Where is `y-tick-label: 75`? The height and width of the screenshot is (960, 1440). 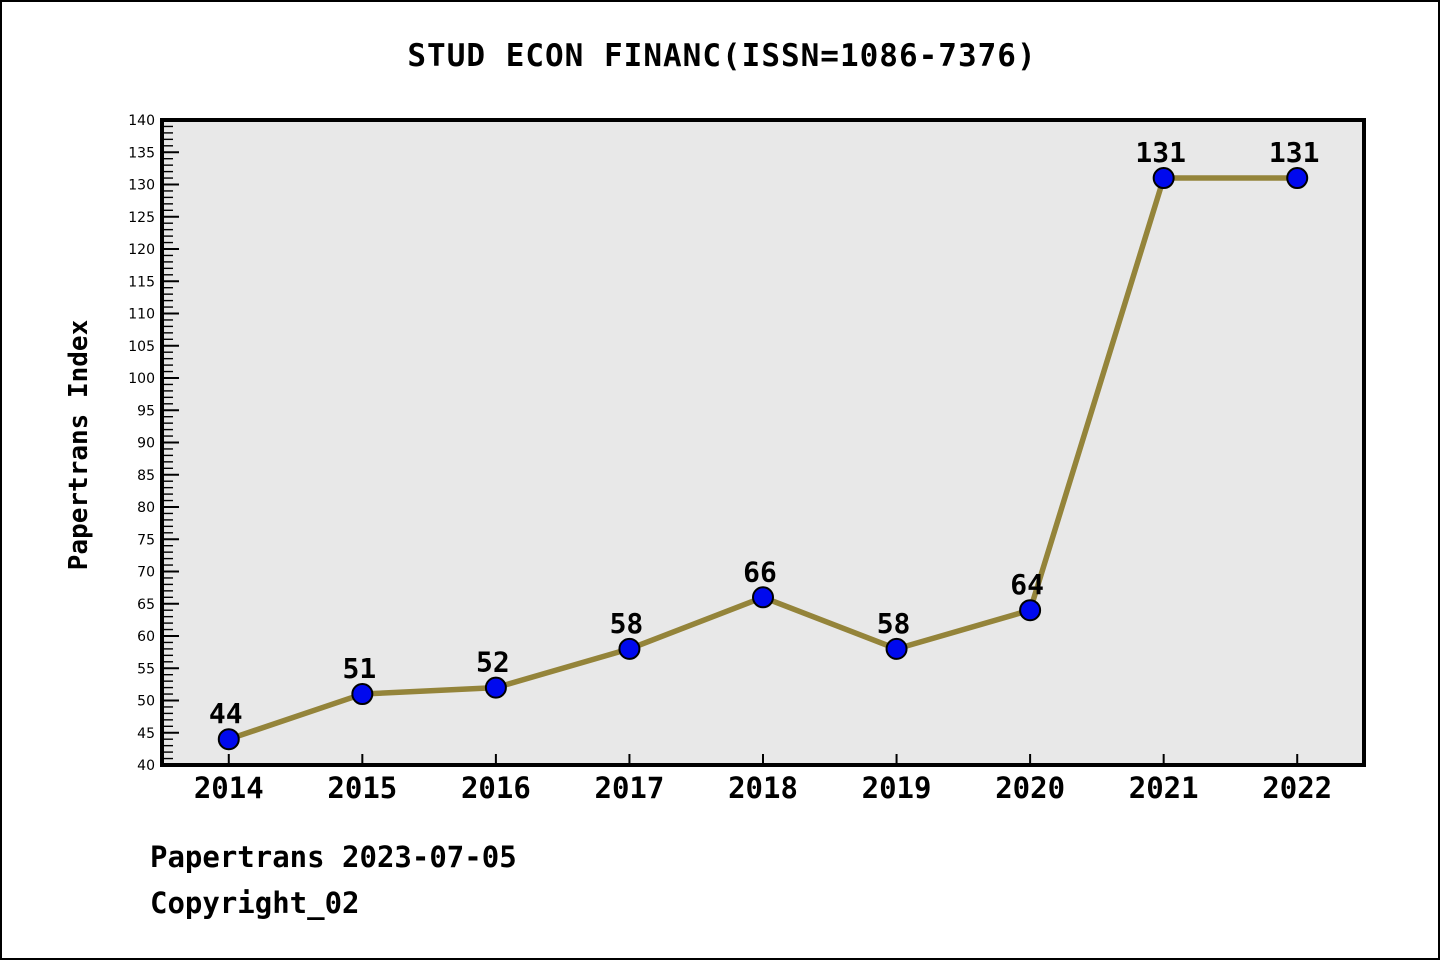 y-tick-label: 75 is located at coordinates (146, 540).